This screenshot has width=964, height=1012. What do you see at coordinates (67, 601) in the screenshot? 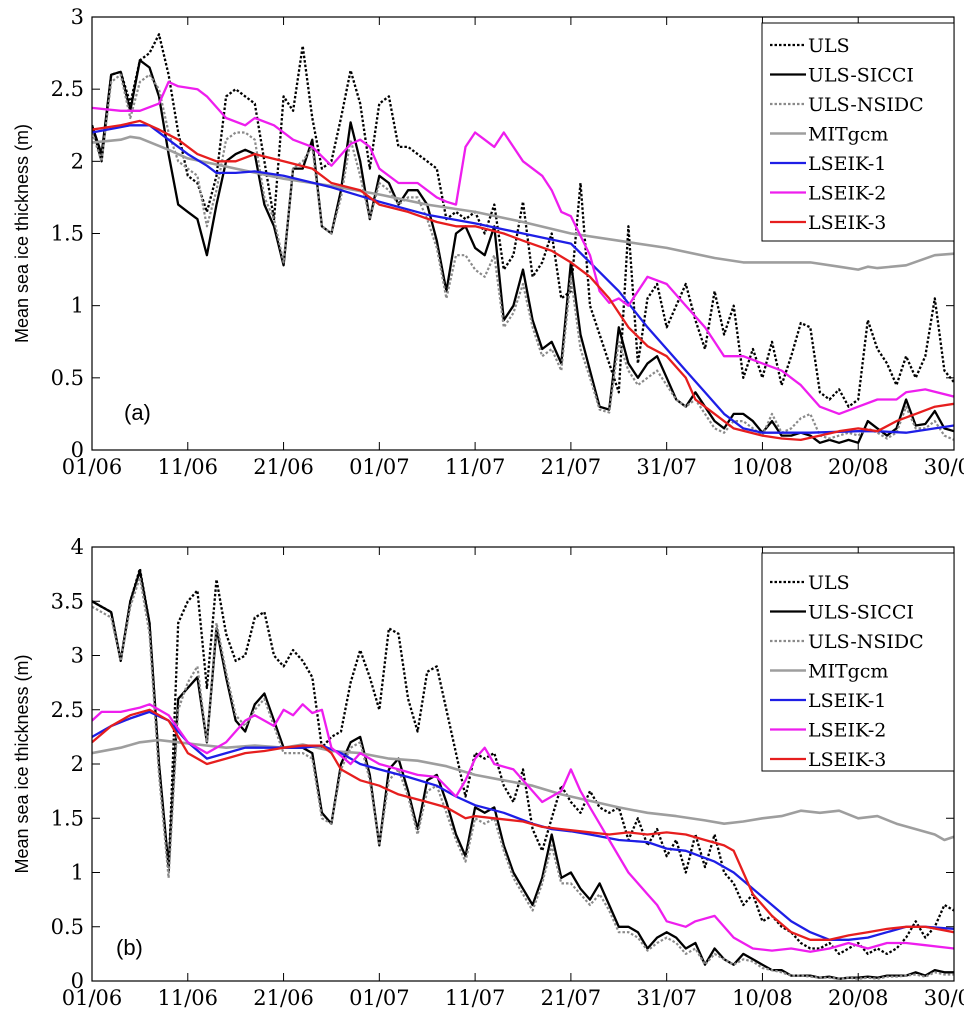
I see `y-tick-label: 3.5` at bounding box center [67, 601].